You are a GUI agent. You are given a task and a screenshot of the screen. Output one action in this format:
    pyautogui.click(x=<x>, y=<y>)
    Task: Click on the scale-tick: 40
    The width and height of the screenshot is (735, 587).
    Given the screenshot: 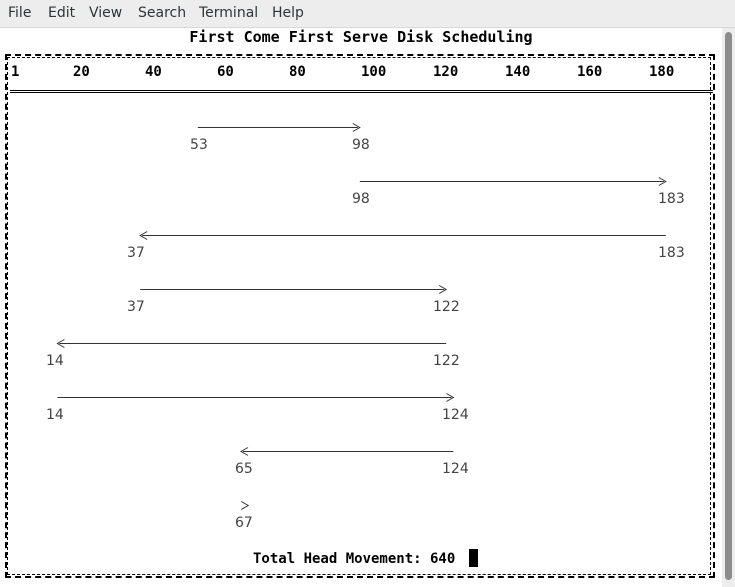 What is the action you would take?
    pyautogui.click(x=153, y=72)
    